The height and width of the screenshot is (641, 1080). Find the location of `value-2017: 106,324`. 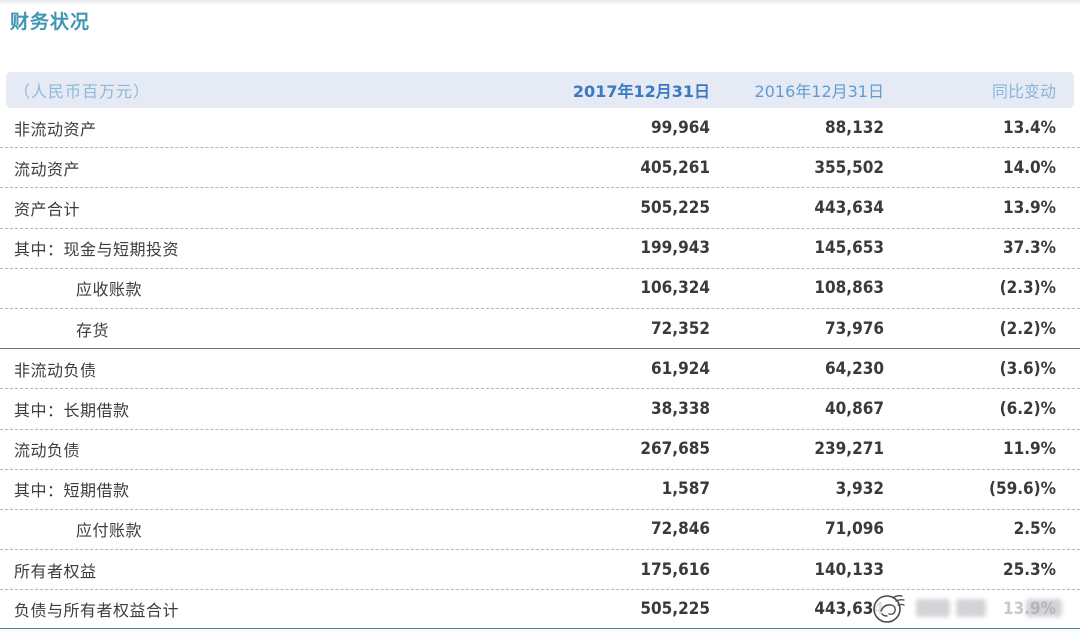

value-2017: 106,324 is located at coordinates (675, 288).